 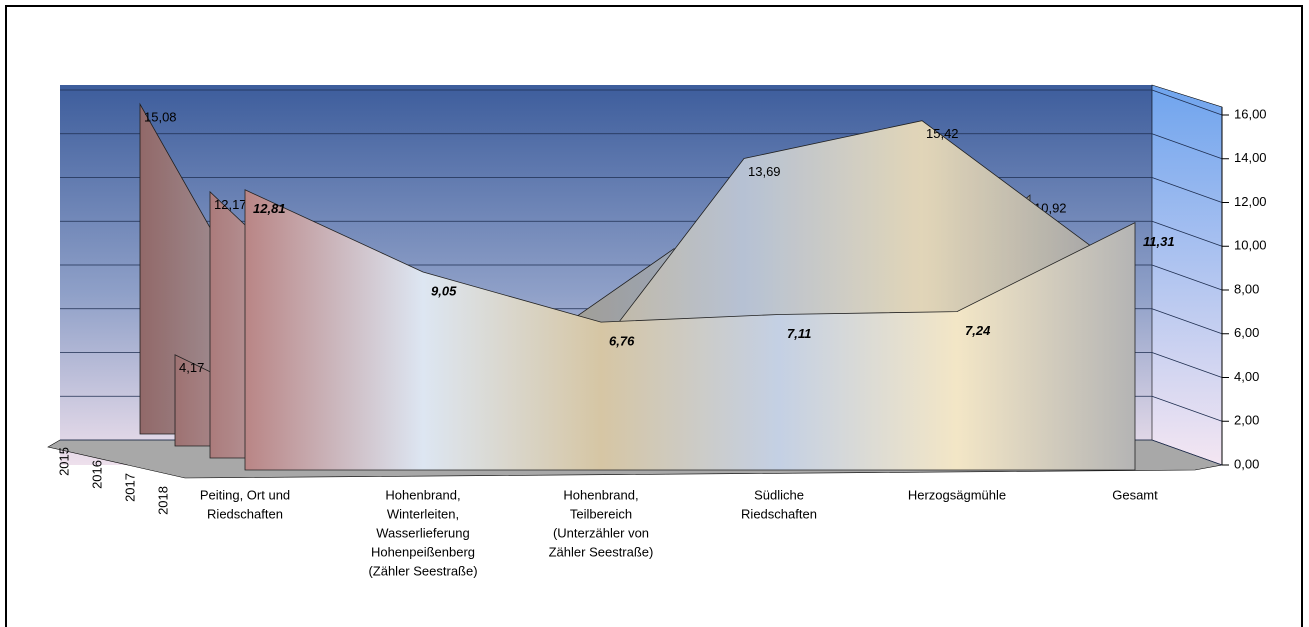 I want to click on series-label: 2018, so click(x=162, y=500).